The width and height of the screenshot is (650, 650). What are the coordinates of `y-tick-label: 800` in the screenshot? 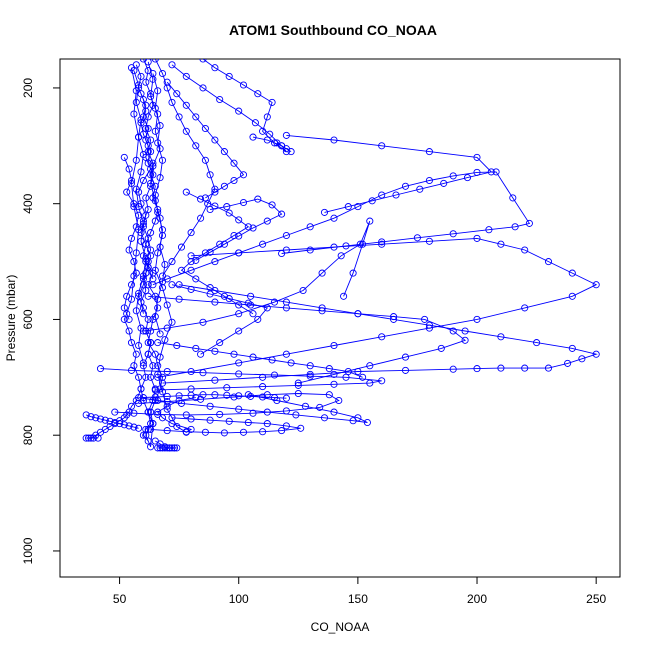 It's located at (28, 435).